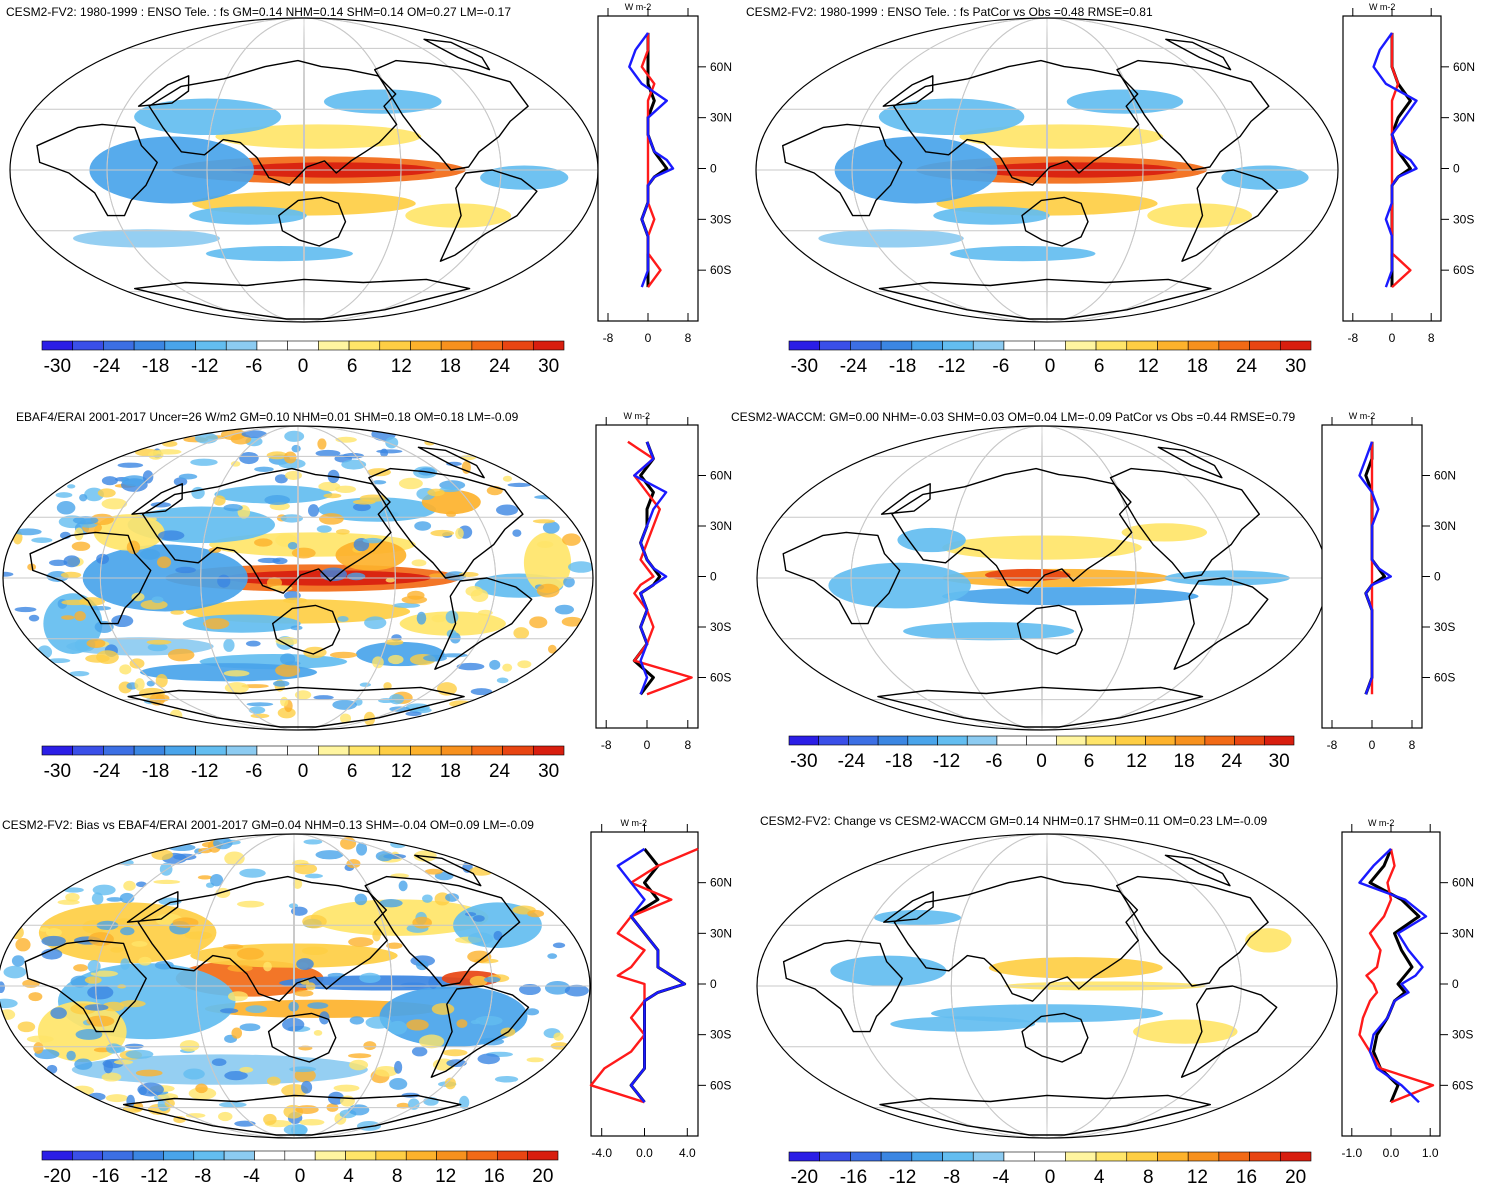 This screenshot has height=1187, width=1489. Describe the element at coordinates (1000, 1177) in the screenshot. I see `colorbar-tick-label: -4` at that location.